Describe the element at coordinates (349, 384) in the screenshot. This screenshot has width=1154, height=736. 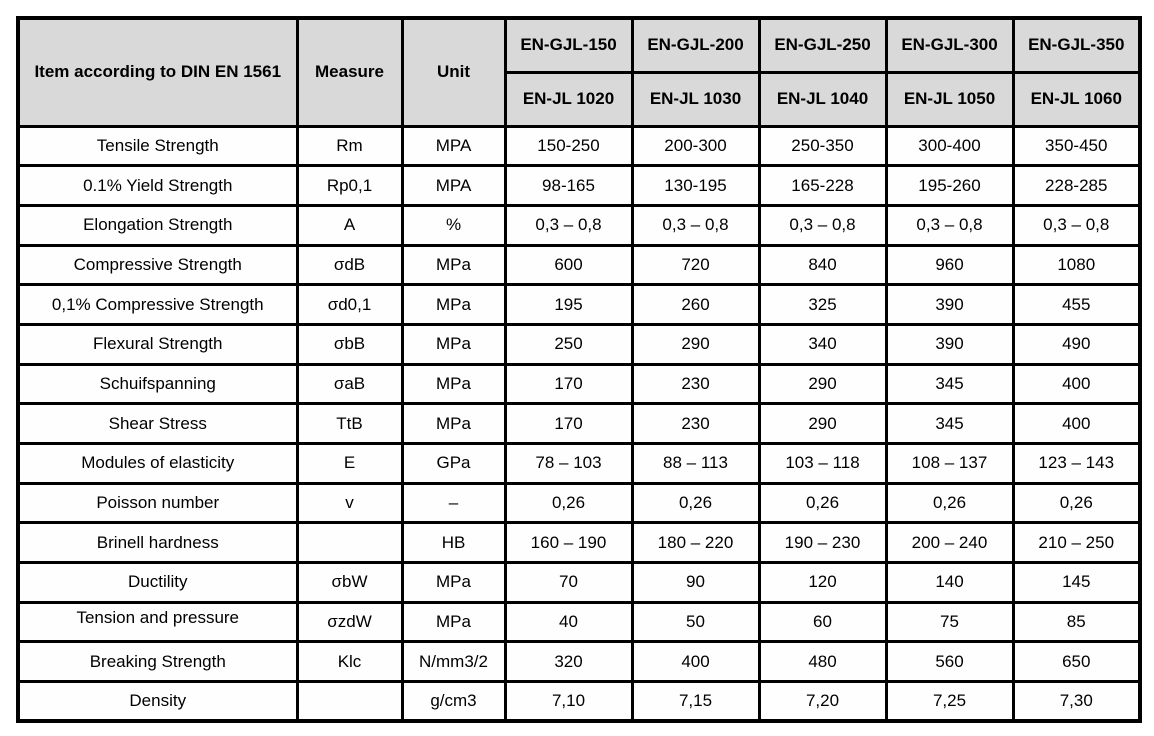
I see `measure-cell: σaB` at that location.